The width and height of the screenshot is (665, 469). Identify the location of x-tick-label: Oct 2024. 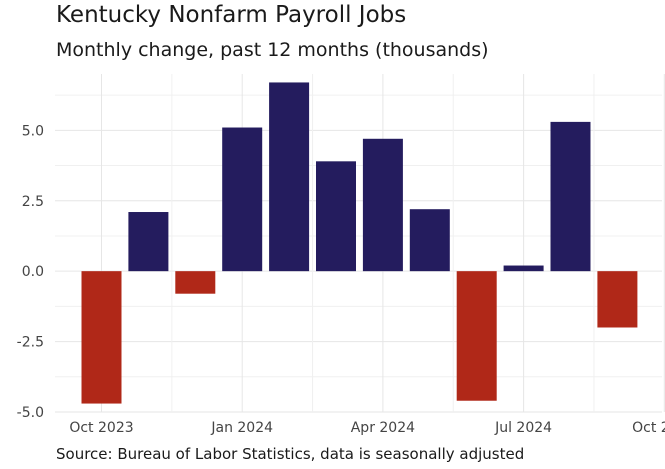
(648, 428).